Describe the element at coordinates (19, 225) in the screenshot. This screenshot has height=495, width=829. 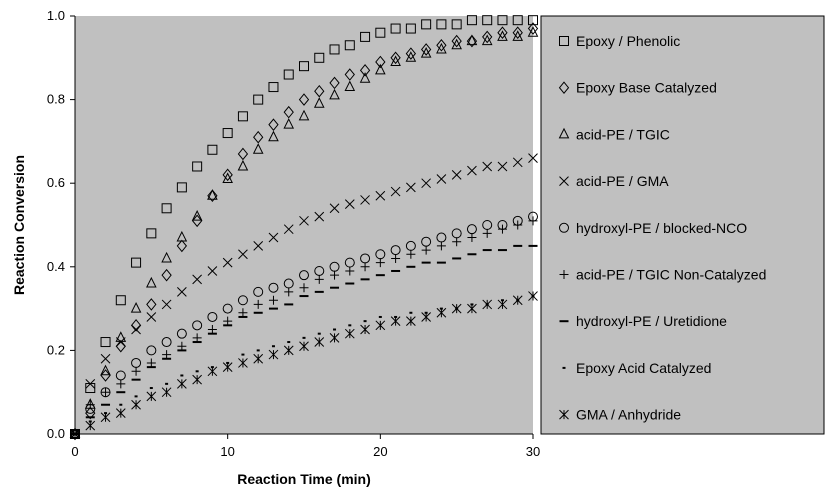
I see `y-axis-title: Reaction Conversion` at that location.